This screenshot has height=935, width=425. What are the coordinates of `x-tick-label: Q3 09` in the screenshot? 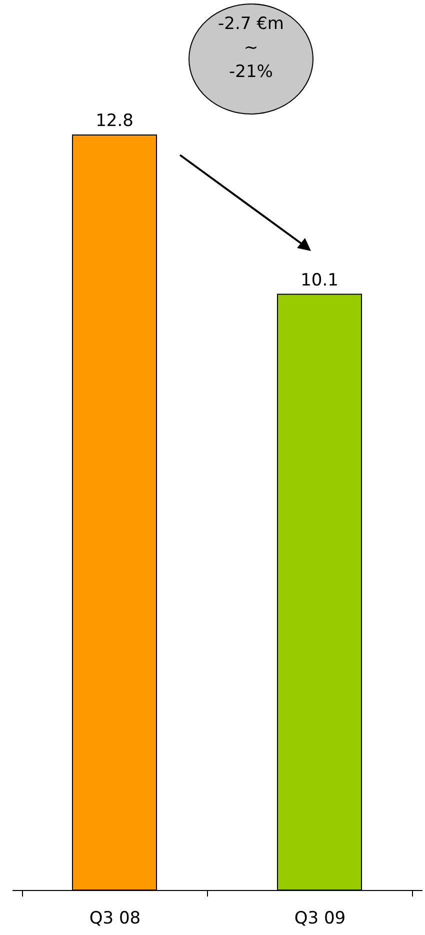 It's located at (320, 918).